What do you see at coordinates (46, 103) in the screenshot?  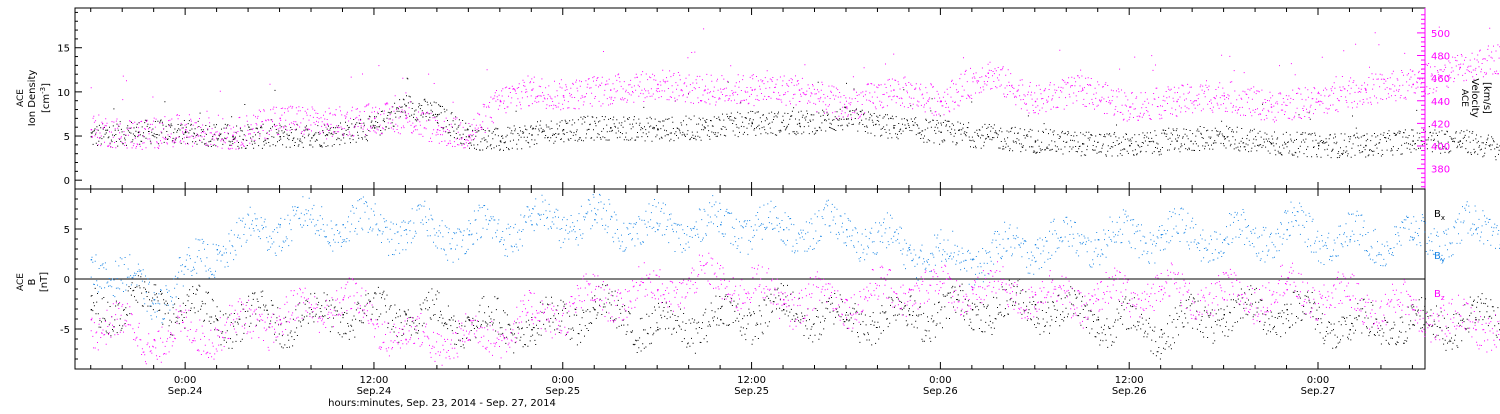 I see `density-unit-base: [cm` at bounding box center [46, 103].